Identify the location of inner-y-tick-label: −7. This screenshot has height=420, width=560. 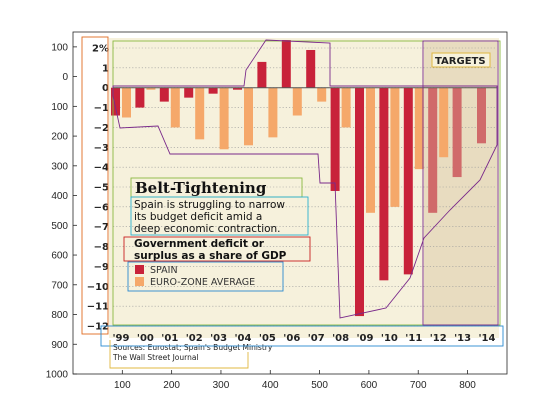
(101, 227).